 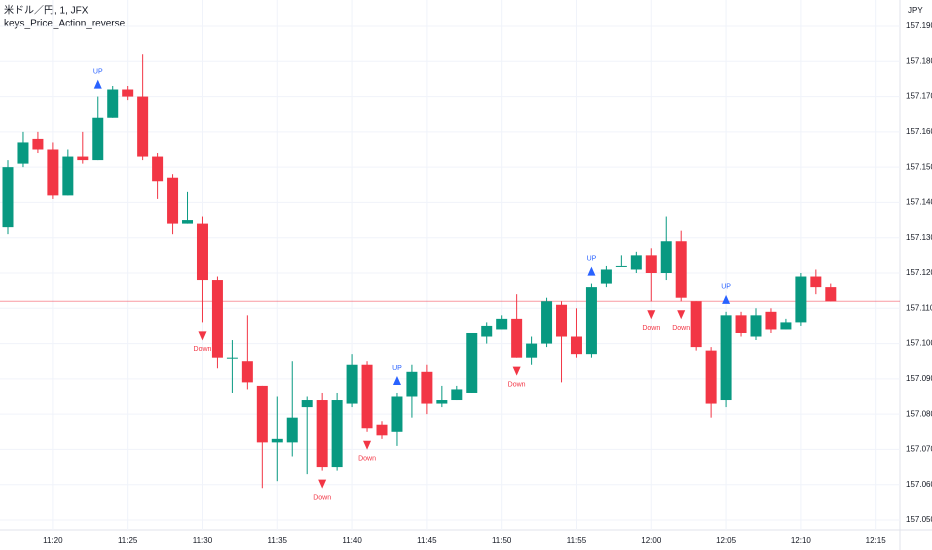 I want to click on x-tick-label: 11:55, so click(x=577, y=540).